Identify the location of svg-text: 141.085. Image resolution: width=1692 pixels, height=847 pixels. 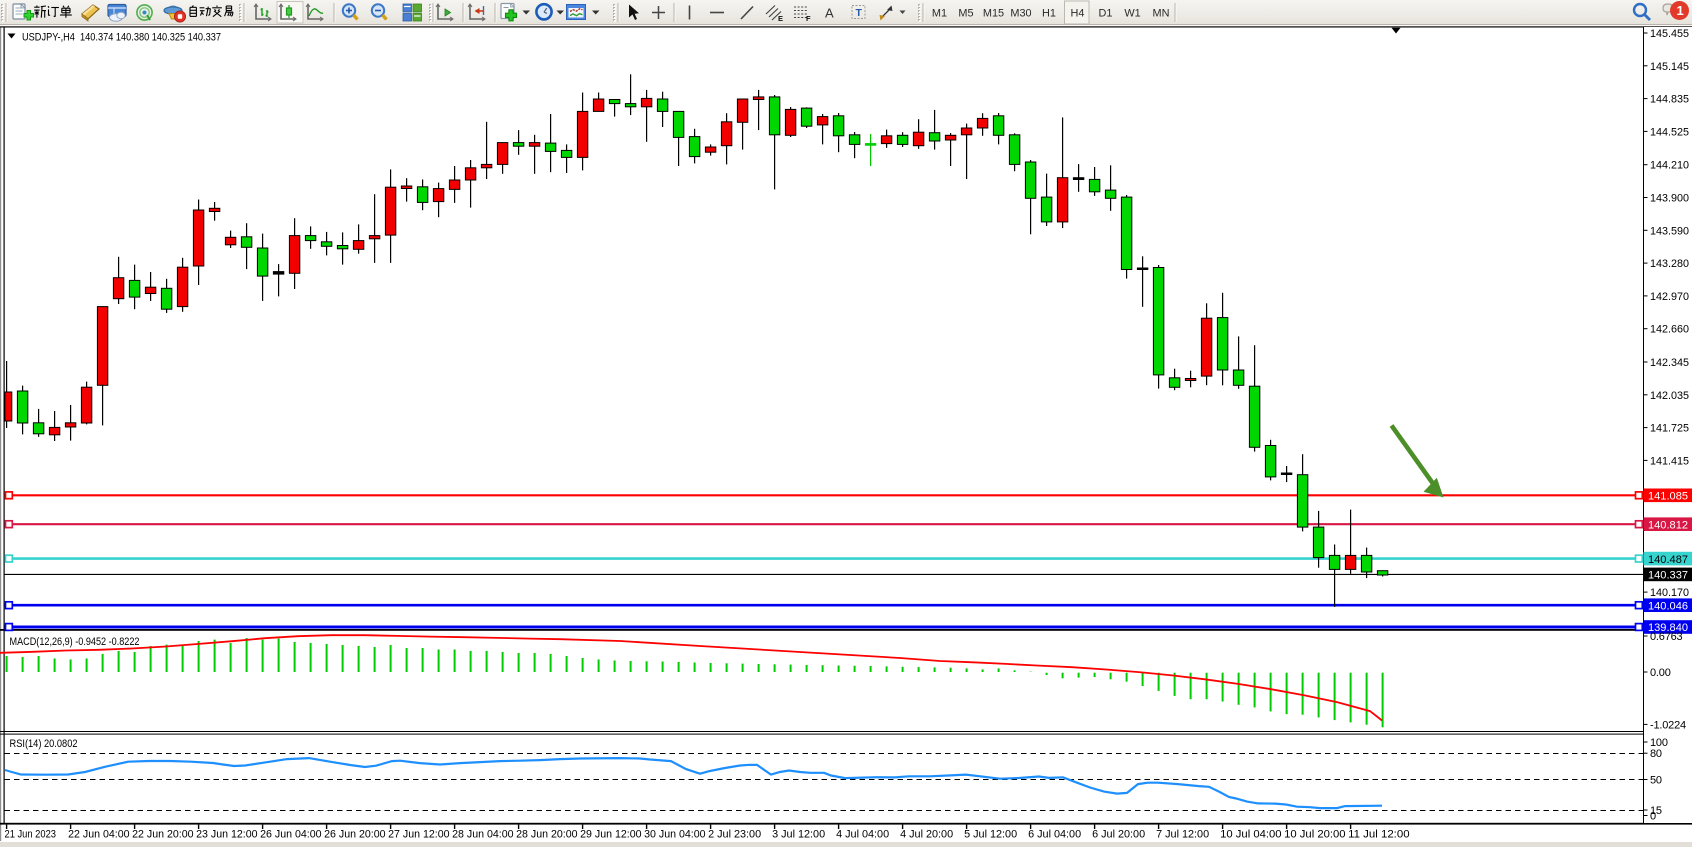
(1668, 497).